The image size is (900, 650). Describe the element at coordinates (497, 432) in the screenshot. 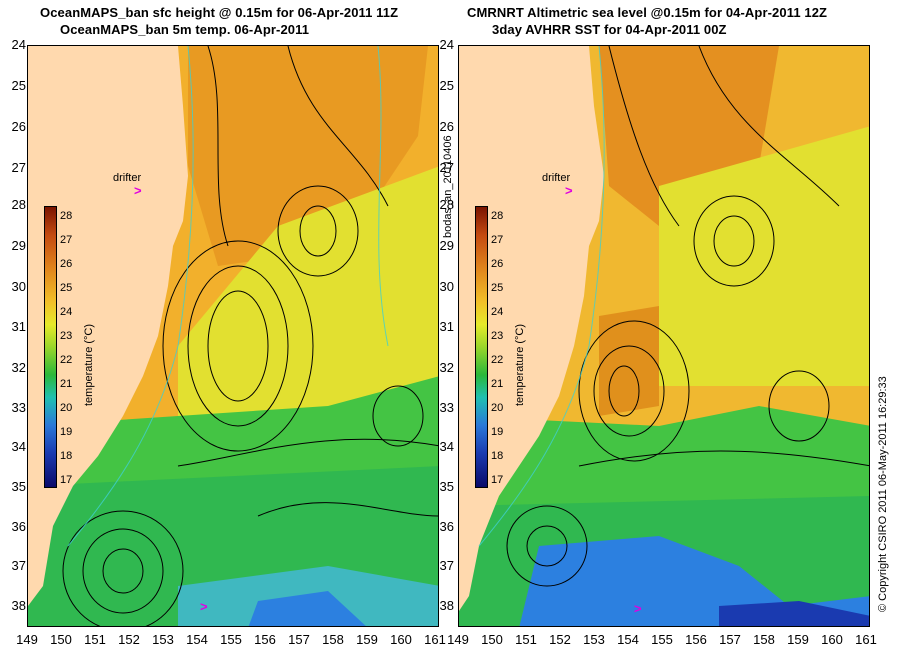

I see `colorbar-tick: 19` at that location.